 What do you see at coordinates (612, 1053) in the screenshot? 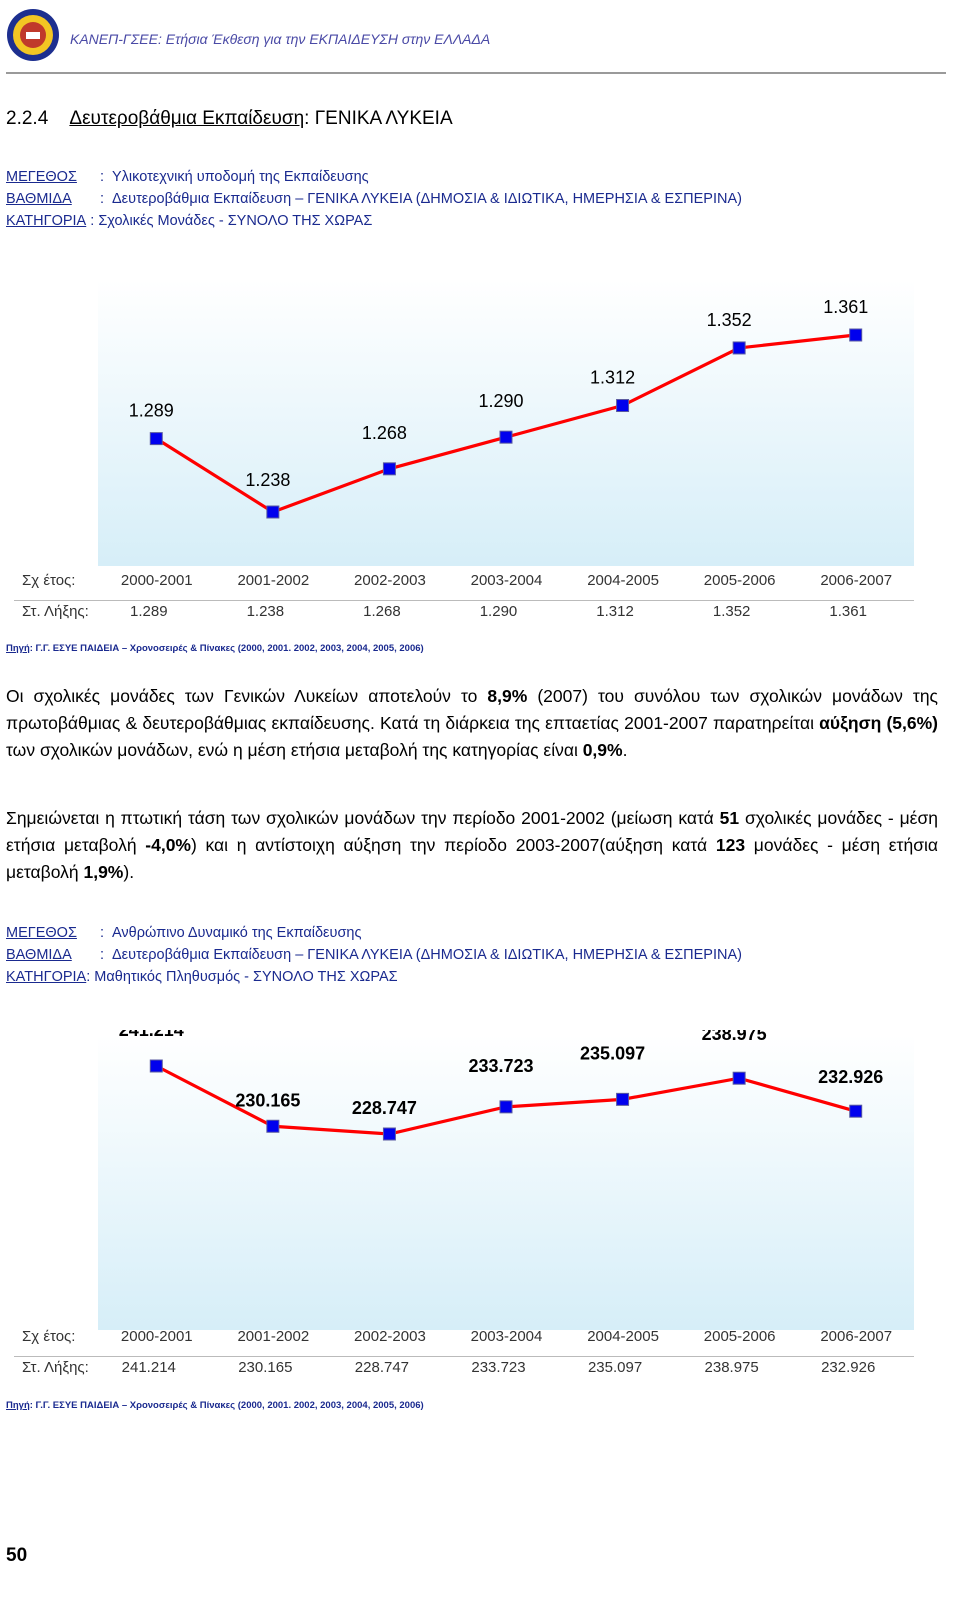
I see `data-label: 235.097` at bounding box center [612, 1053].